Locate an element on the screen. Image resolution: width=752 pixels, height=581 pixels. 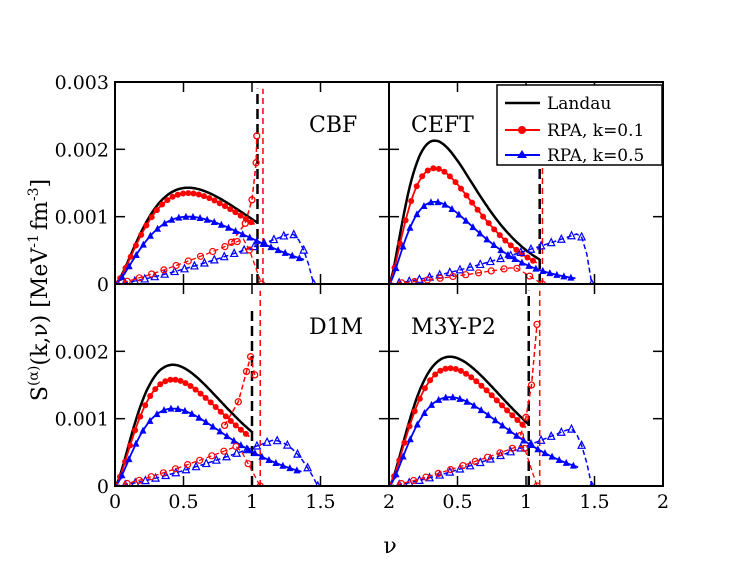
y-tick-label: 0.002 is located at coordinates (82, 150).